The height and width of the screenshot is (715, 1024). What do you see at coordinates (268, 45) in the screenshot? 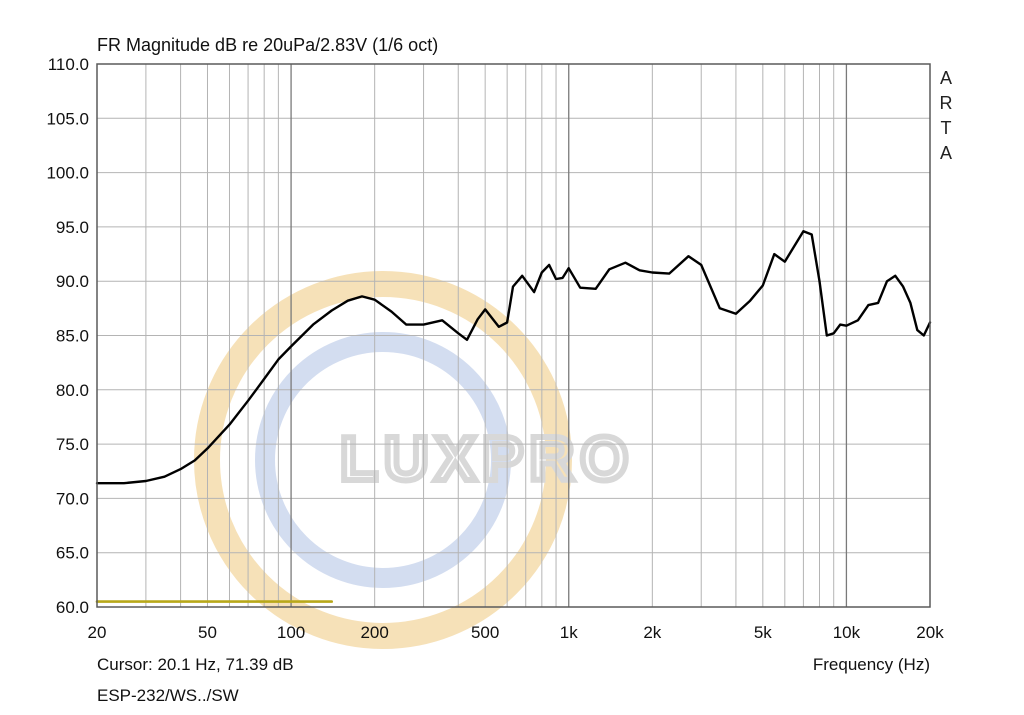
I see `chart-title: FR Magnitude dB re 20uPa/2.83V (1/6 oct)` at bounding box center [268, 45].